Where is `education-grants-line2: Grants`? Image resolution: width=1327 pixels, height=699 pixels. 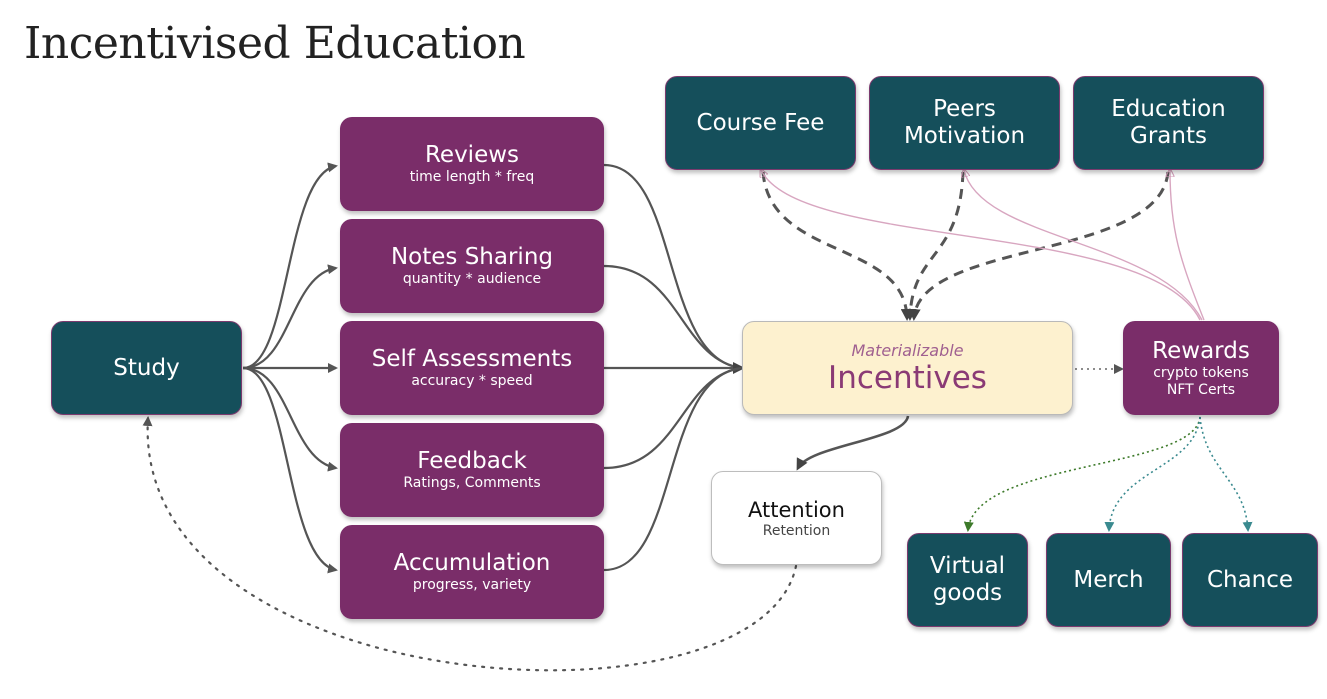
education-grants-line2: Grants is located at coordinates (1168, 136).